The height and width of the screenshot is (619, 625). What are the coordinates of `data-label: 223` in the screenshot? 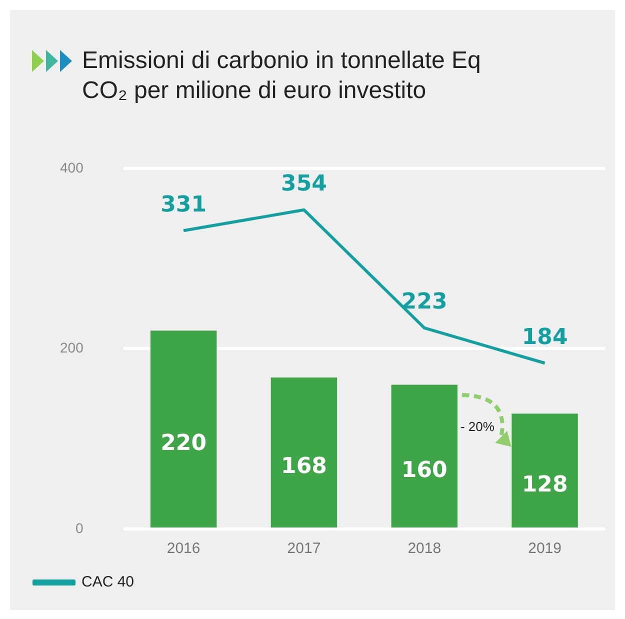 It's located at (424, 302).